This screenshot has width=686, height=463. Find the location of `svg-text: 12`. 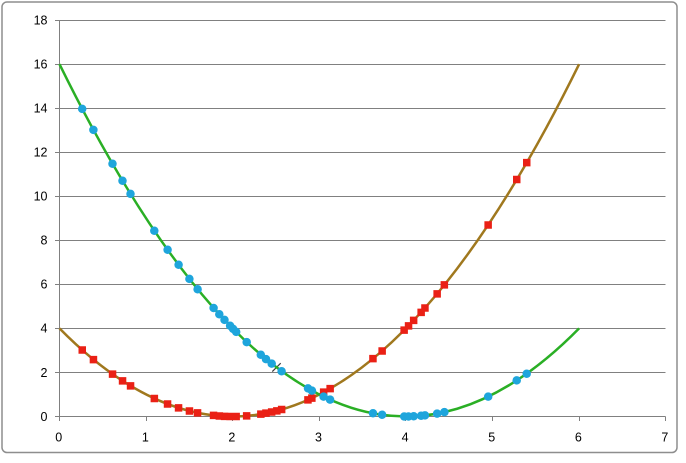

svg-text: 12 is located at coordinates (41, 153).